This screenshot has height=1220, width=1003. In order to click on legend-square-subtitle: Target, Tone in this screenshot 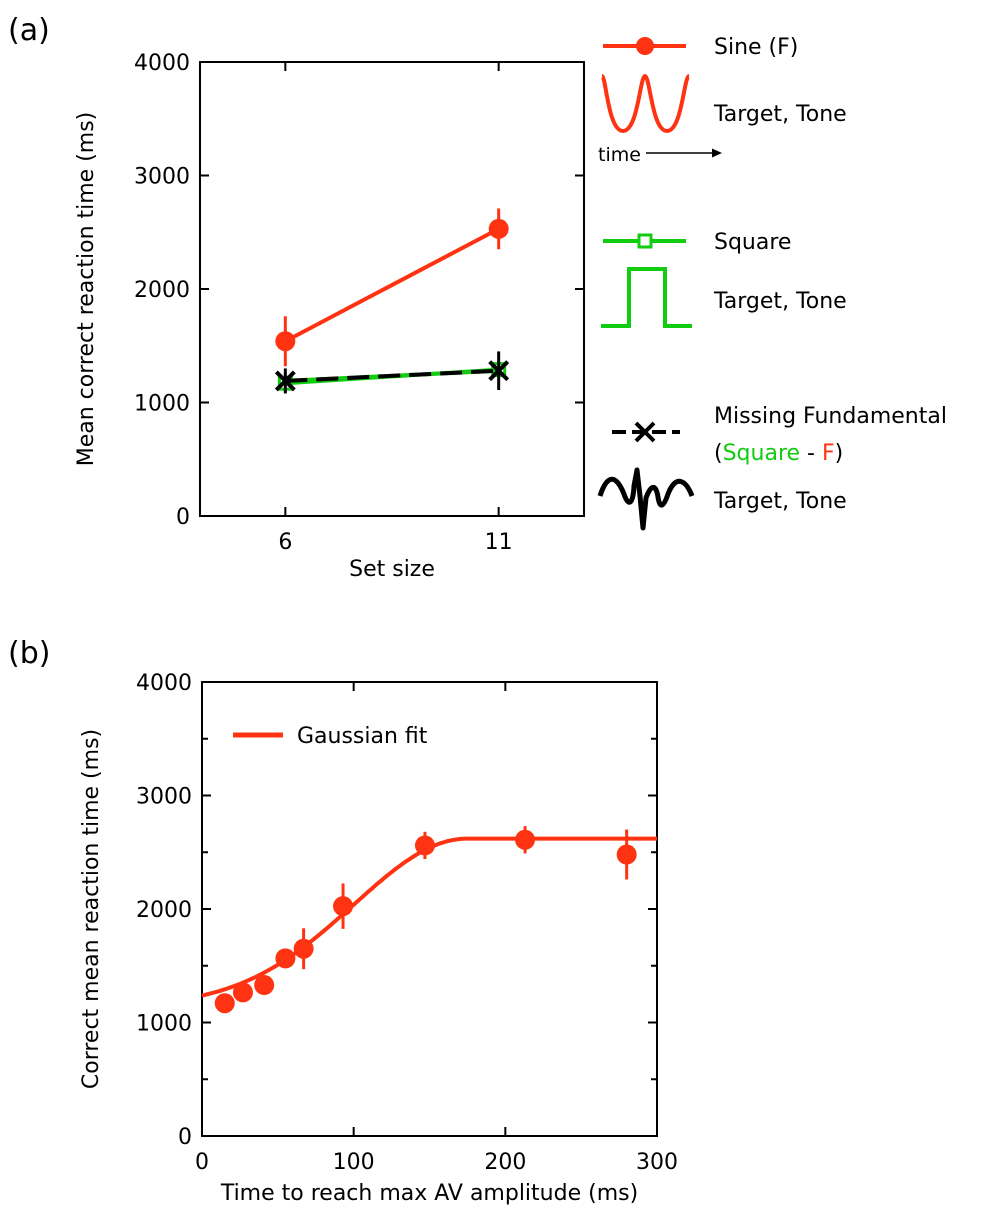, I will do `click(780, 301)`.